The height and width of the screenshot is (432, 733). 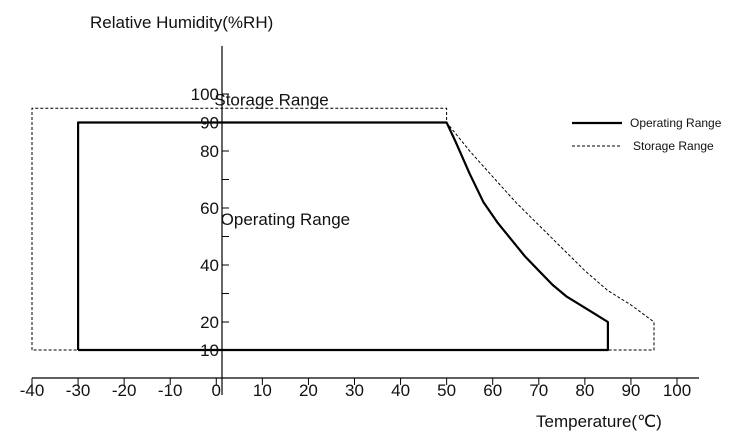 I want to click on x-tick-label: 70, so click(x=538, y=390).